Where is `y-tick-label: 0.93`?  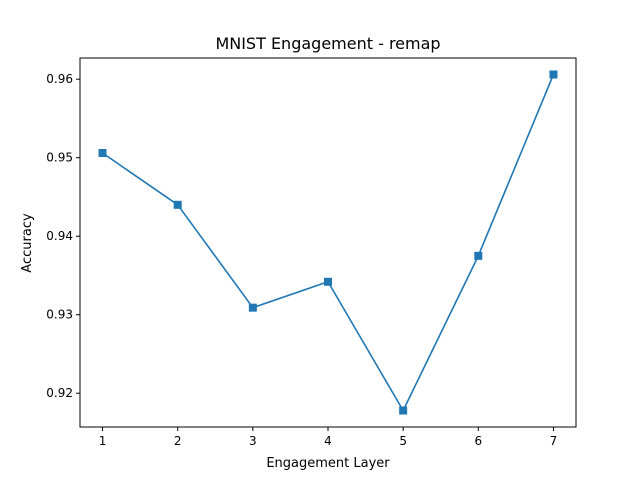
y-tick-label: 0.93 is located at coordinates (59, 315).